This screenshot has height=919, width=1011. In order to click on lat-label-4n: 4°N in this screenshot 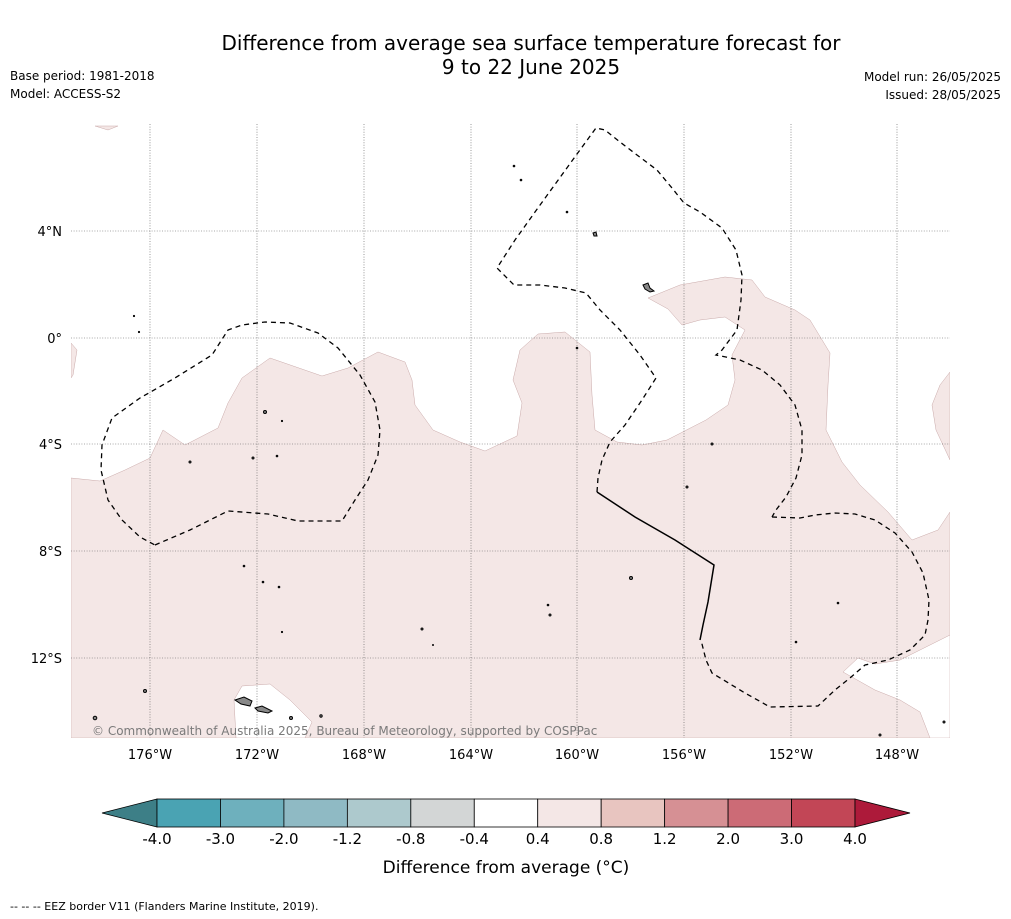, I will do `click(50, 232)`.